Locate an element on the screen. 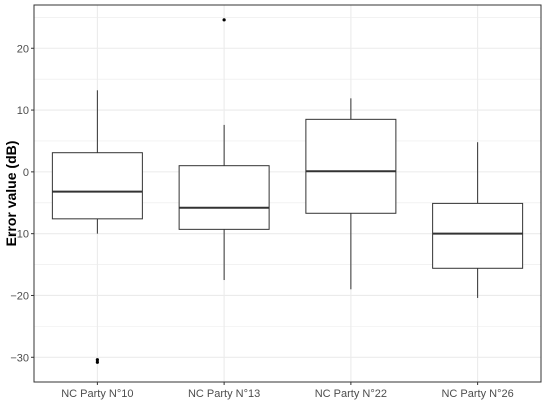 The image size is (550, 409). x-tick-label: NC Party N°26 is located at coordinates (477, 394).